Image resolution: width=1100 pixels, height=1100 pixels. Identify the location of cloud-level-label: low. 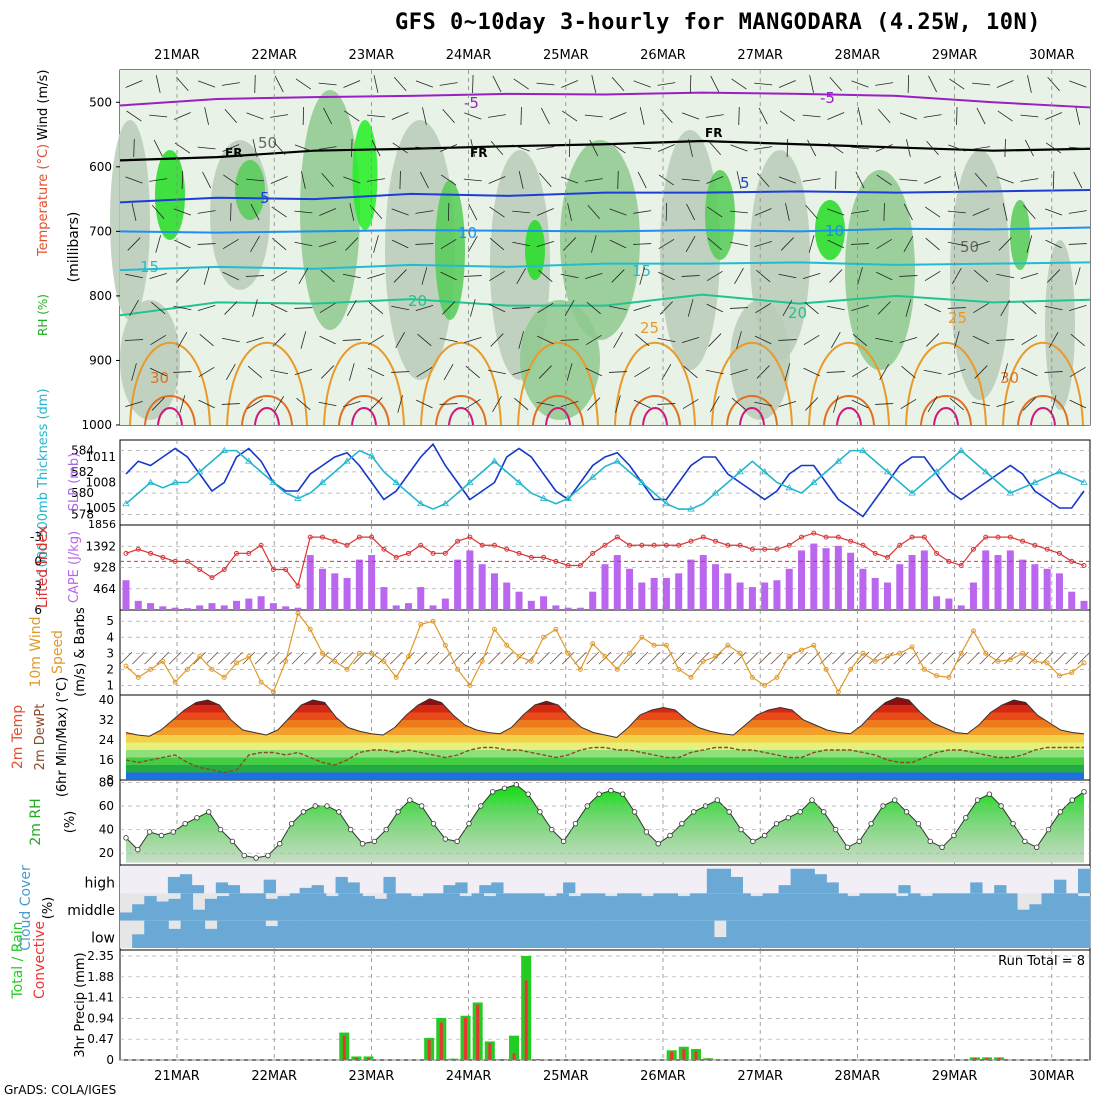
(103, 938).